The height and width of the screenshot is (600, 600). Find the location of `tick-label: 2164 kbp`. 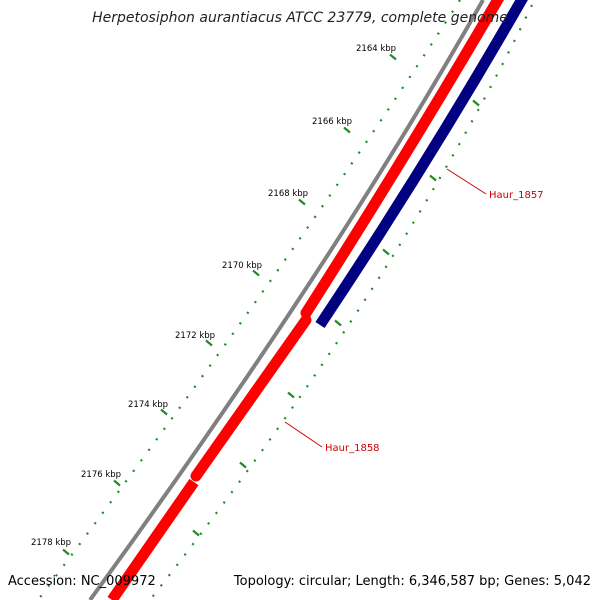

tick-label: 2164 kbp is located at coordinates (376, 49).